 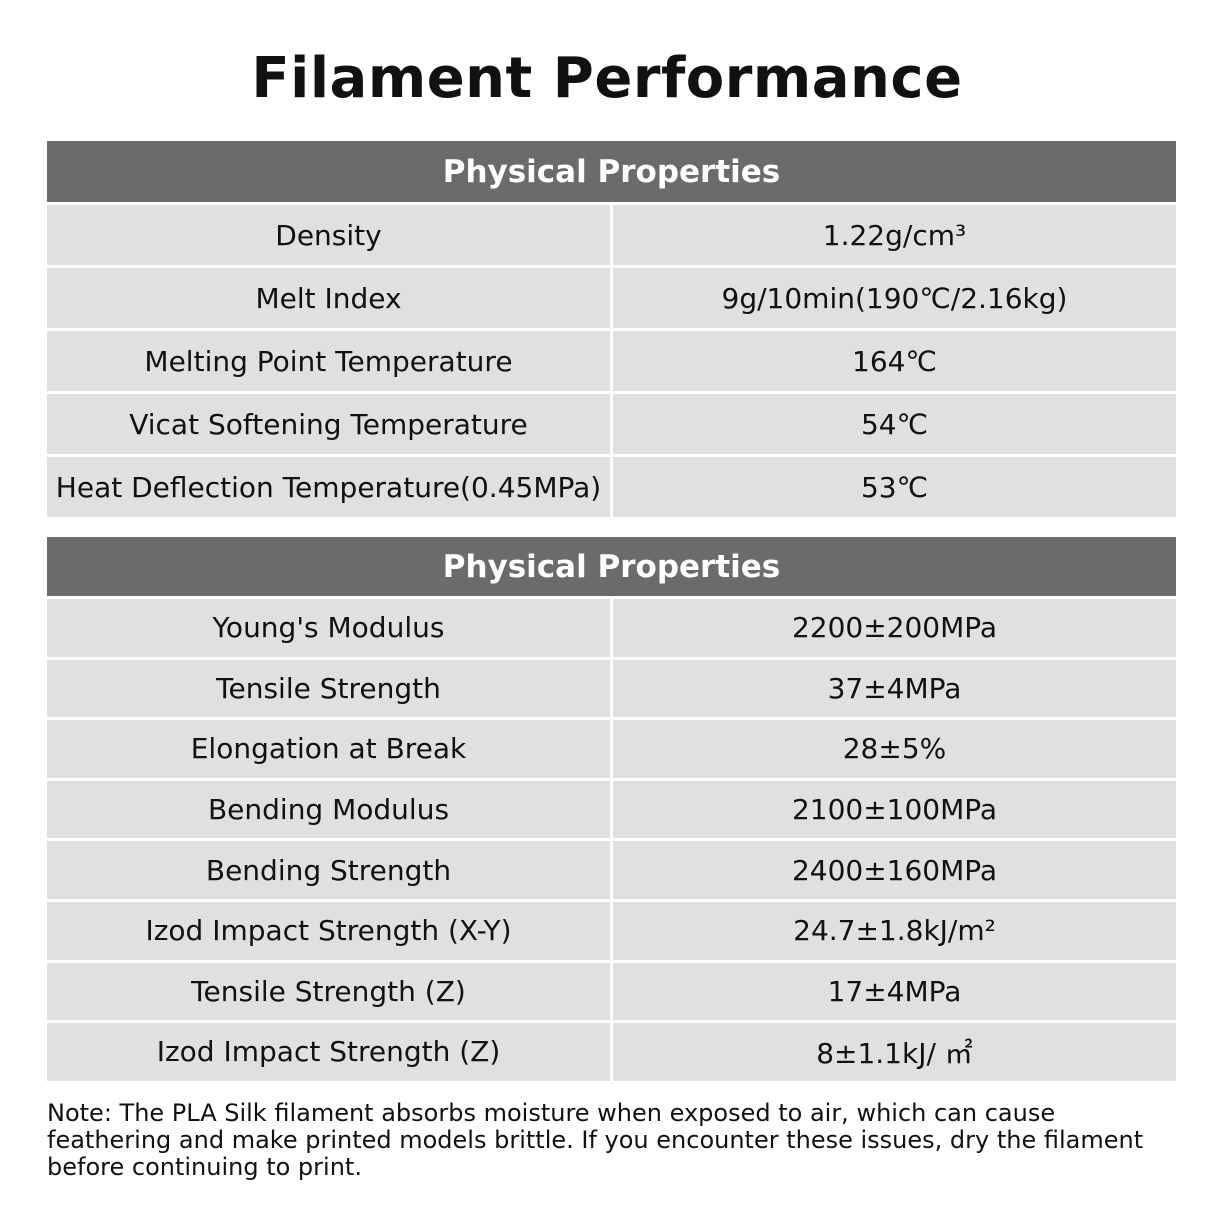 What do you see at coordinates (611, 1052) in the screenshot?
I see `table-row: Izod Impact Strength (Z) 8±1.1kJ/ ㎡` at bounding box center [611, 1052].